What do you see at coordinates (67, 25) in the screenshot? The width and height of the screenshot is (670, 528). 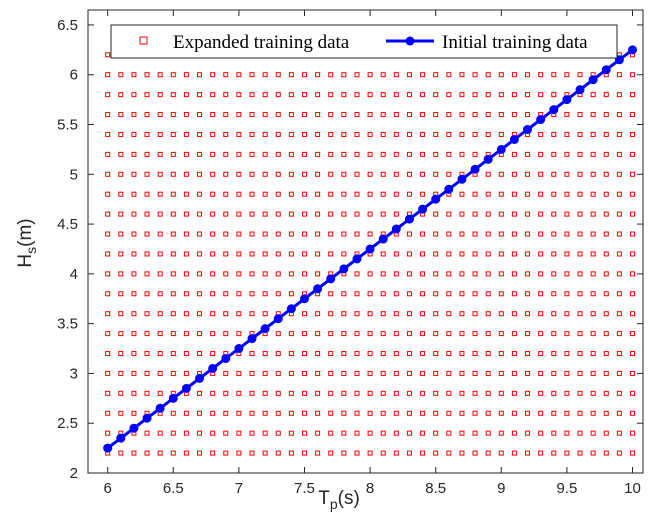 I see `y-tick-label: 6.5` at bounding box center [67, 25].